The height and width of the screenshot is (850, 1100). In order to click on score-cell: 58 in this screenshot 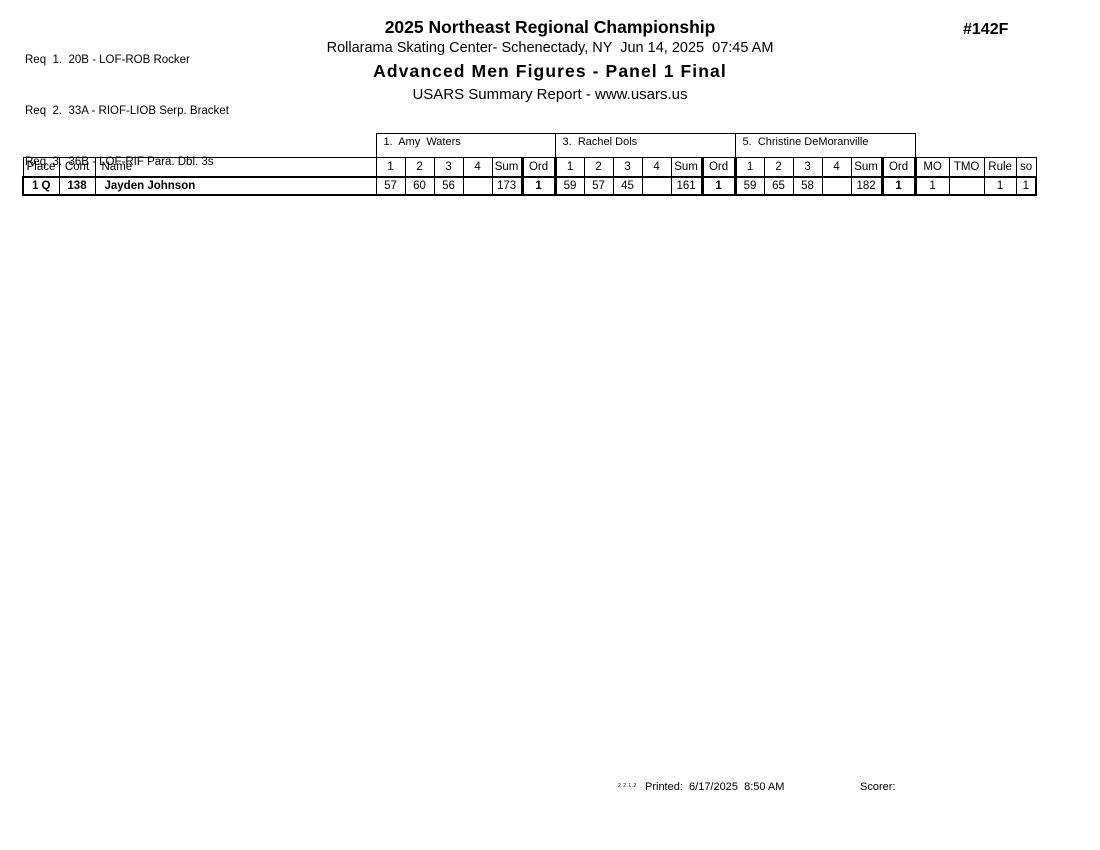, I will do `click(807, 185)`.